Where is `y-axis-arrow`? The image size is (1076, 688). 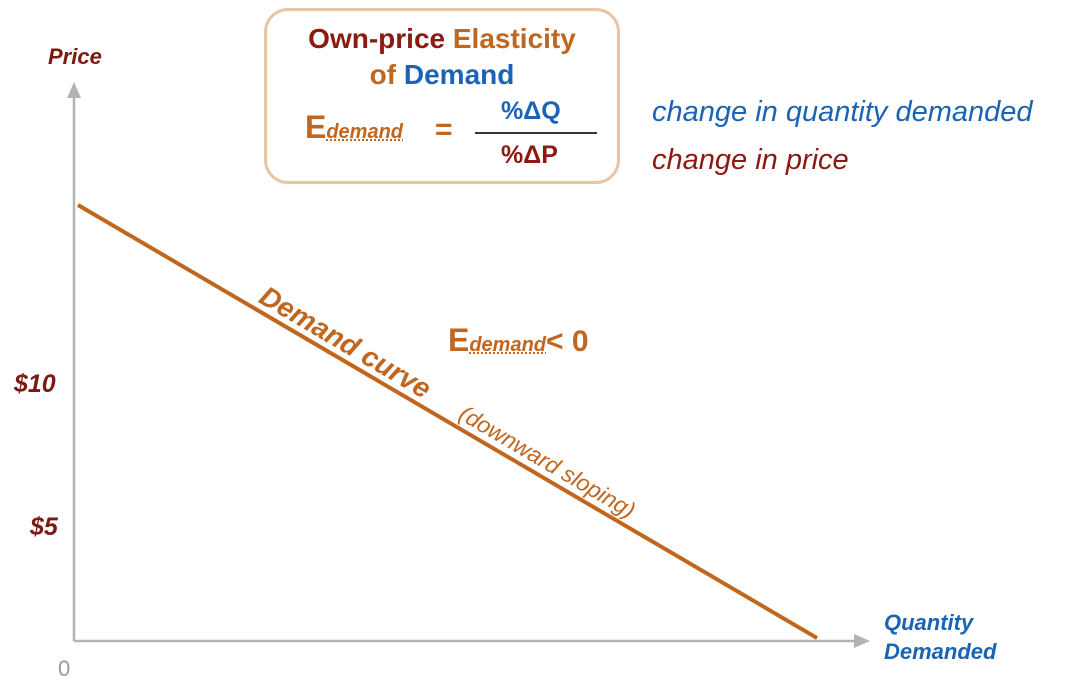 y-axis-arrow is located at coordinates (74, 90).